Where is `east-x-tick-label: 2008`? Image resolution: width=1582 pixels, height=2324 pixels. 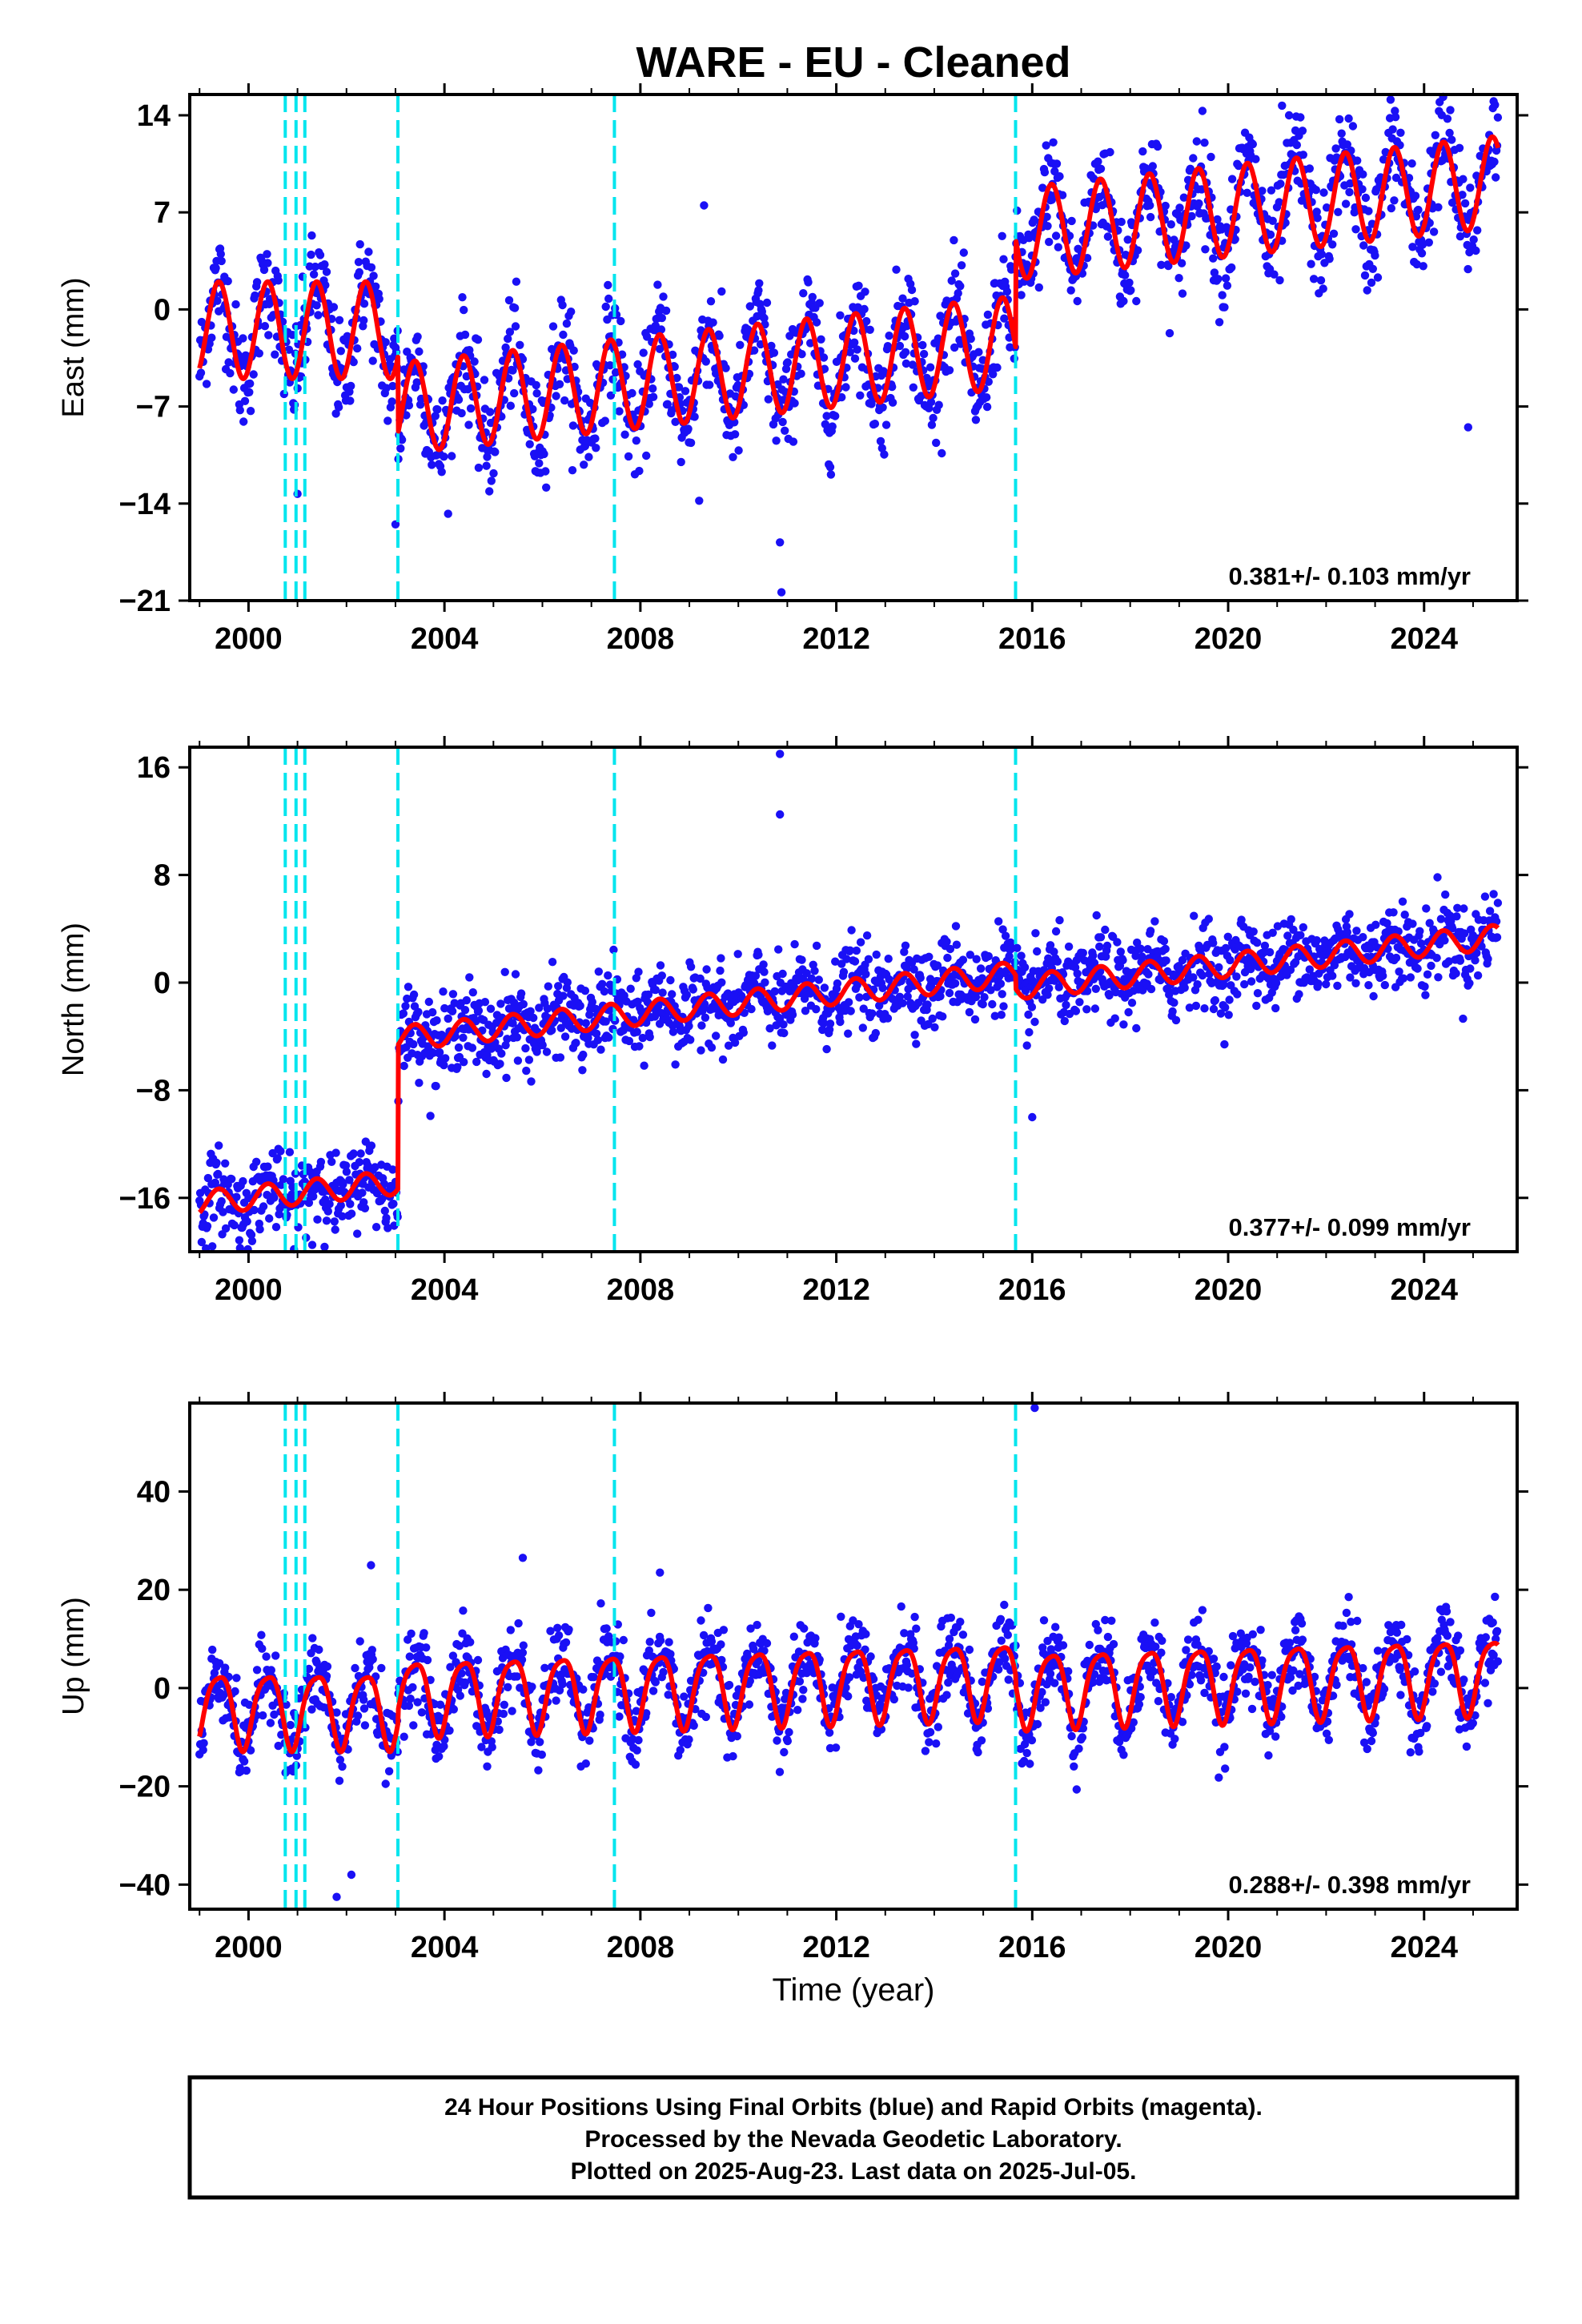 east-x-tick-label: 2008 is located at coordinates (641, 639).